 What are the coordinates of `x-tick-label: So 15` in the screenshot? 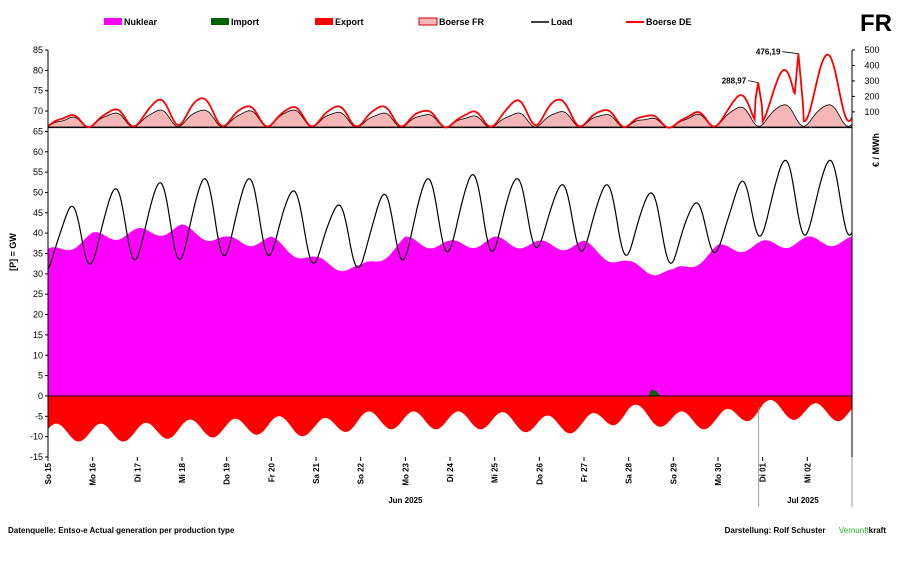 It's located at (48, 473).